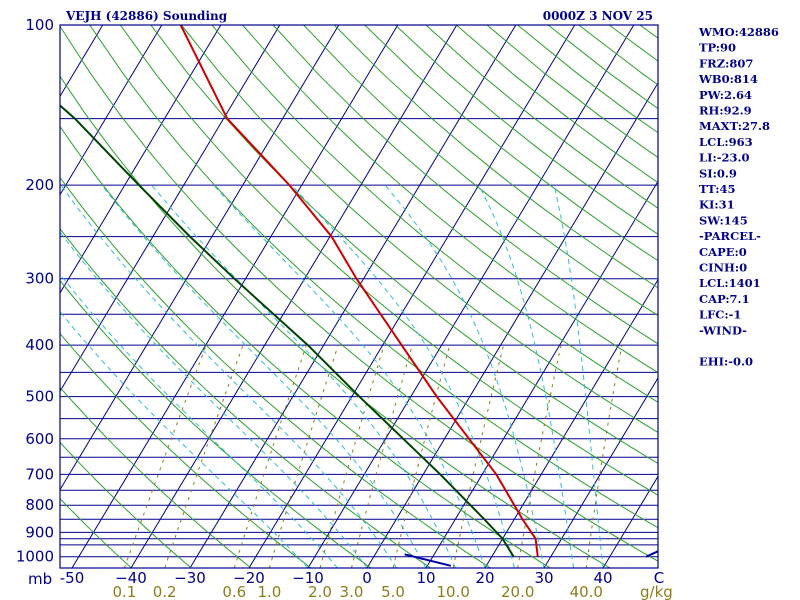 The width and height of the screenshot is (800, 600). I want to click on mixing-ratio-tick-label: 0.1, so click(125, 591).